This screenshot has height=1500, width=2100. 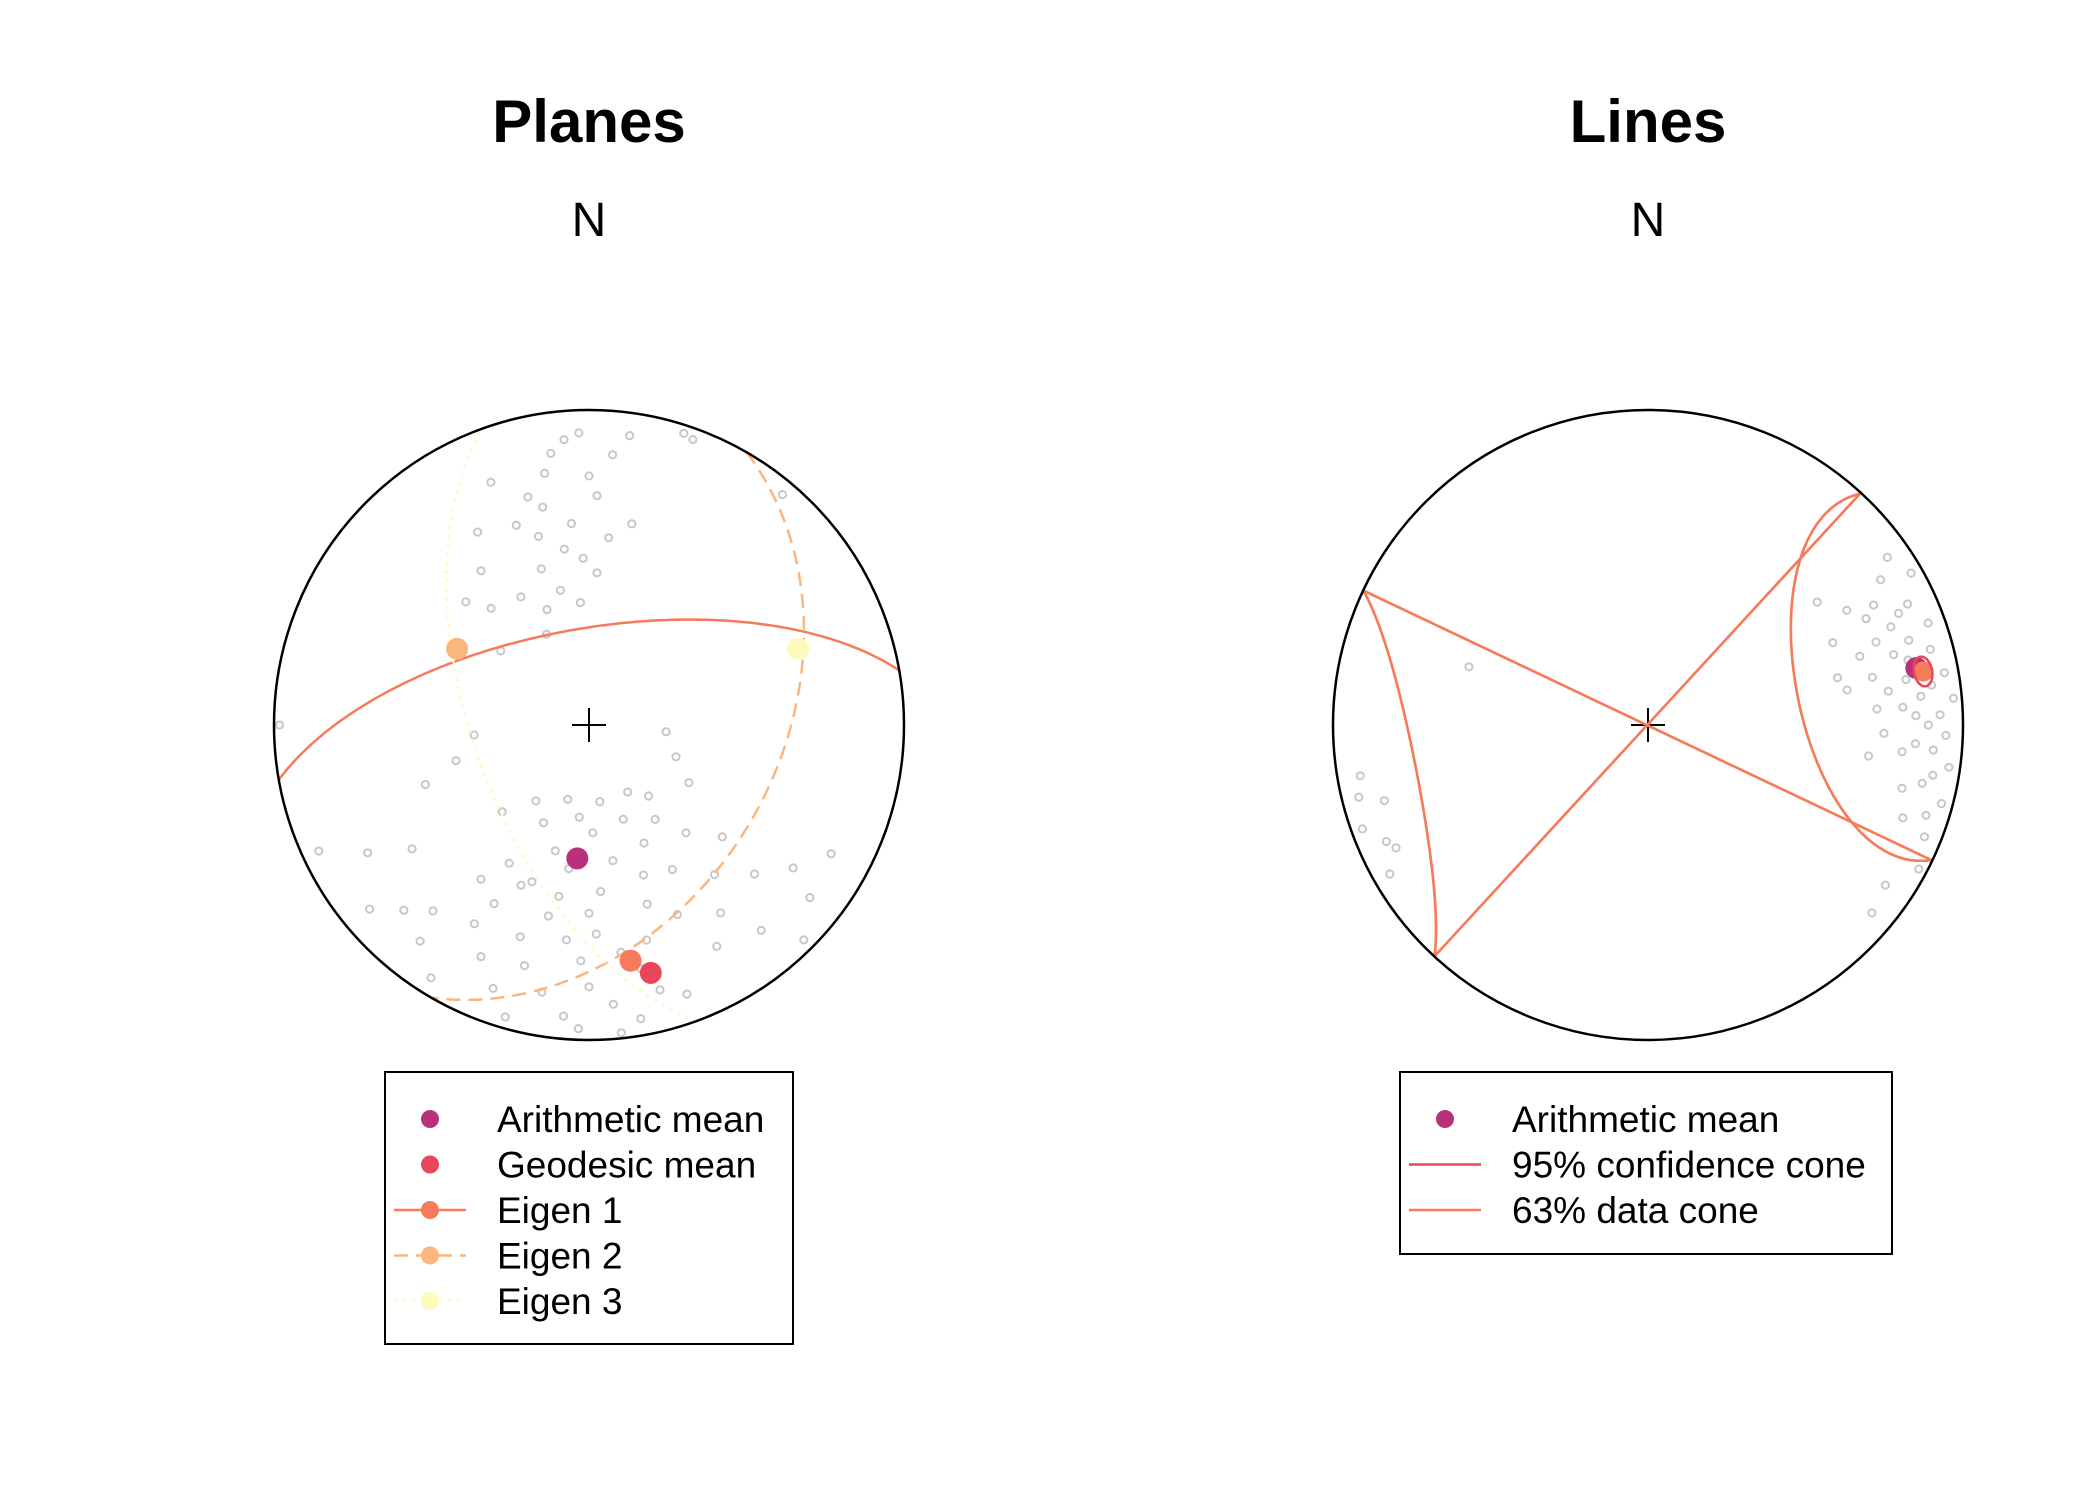 I want to click on primitive-circle, so click(x=589, y=725).